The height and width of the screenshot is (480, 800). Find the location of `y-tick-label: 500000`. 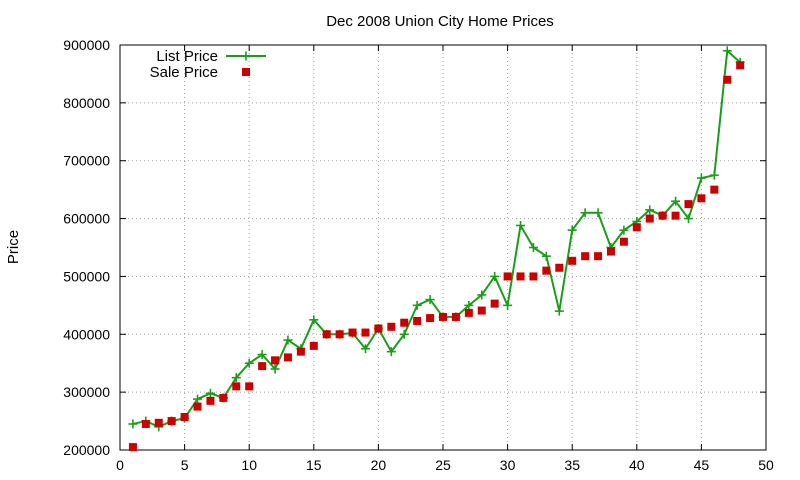

y-tick-label: 500000 is located at coordinates (86, 276).